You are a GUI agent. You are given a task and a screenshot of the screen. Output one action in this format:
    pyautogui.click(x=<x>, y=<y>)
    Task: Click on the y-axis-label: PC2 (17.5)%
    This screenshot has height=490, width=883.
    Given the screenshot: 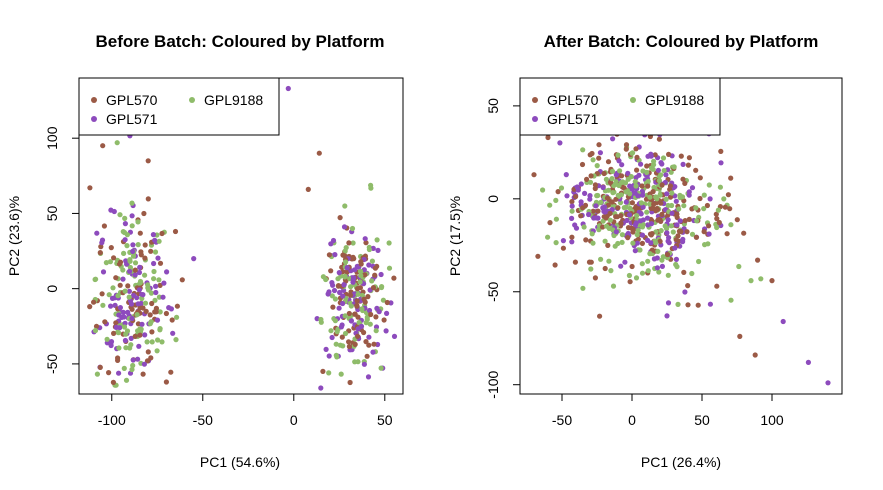 What is the action you would take?
    pyautogui.click(x=455, y=236)
    